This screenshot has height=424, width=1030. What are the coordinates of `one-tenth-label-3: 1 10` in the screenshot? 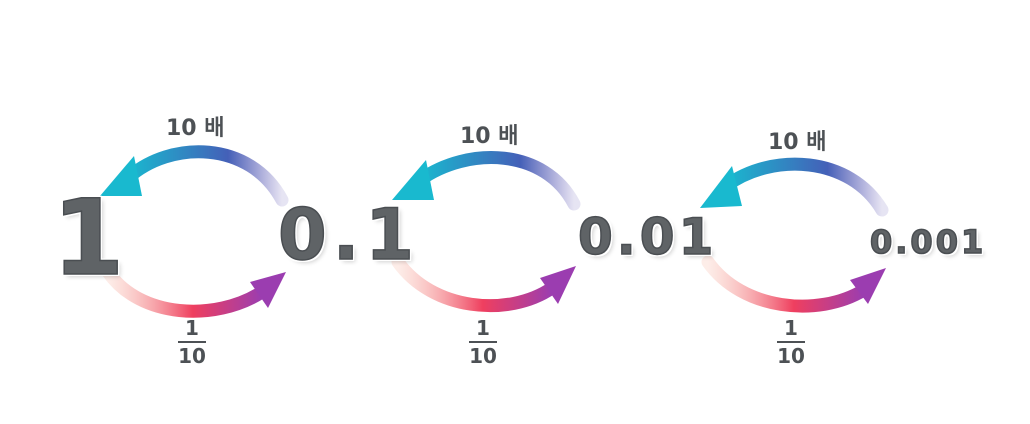 It's located at (791, 342).